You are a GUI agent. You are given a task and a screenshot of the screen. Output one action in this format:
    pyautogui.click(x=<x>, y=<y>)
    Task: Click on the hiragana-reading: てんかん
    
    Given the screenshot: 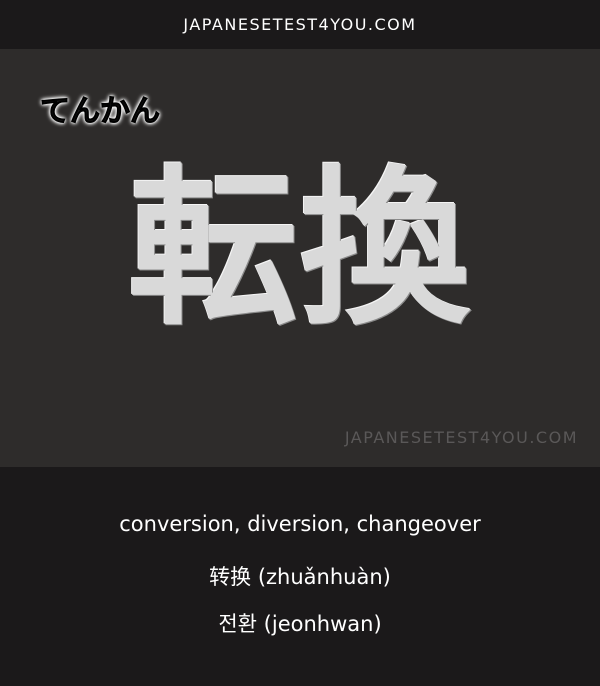 What is the action you would take?
    pyautogui.click(x=100, y=112)
    